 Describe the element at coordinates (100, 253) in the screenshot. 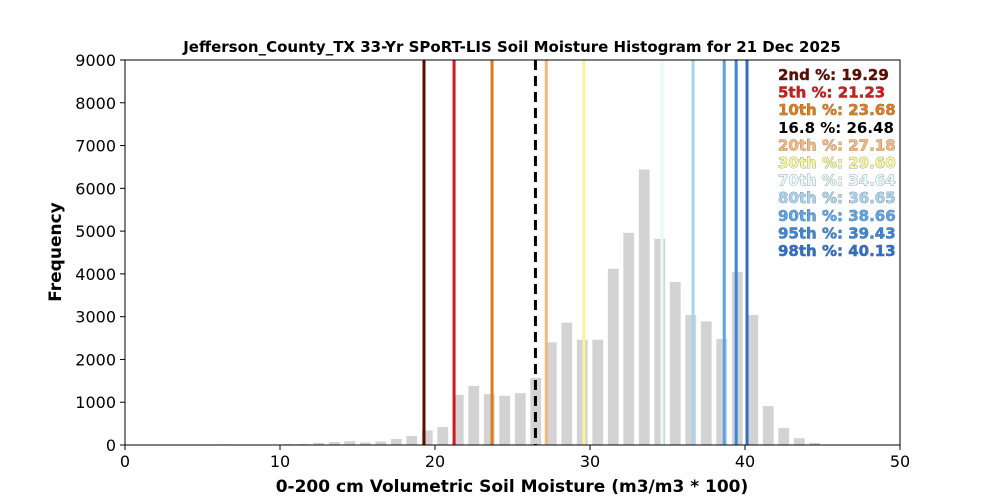

I see `y-axis-ticks: 0 1000 2000 3000 4000 5000 6000 7000 8000 9000` at that location.